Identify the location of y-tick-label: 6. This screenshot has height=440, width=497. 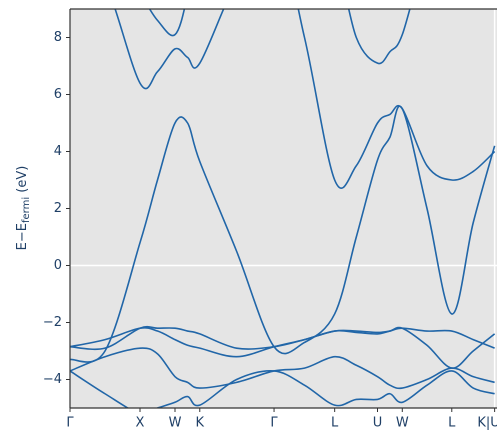
(58, 94).